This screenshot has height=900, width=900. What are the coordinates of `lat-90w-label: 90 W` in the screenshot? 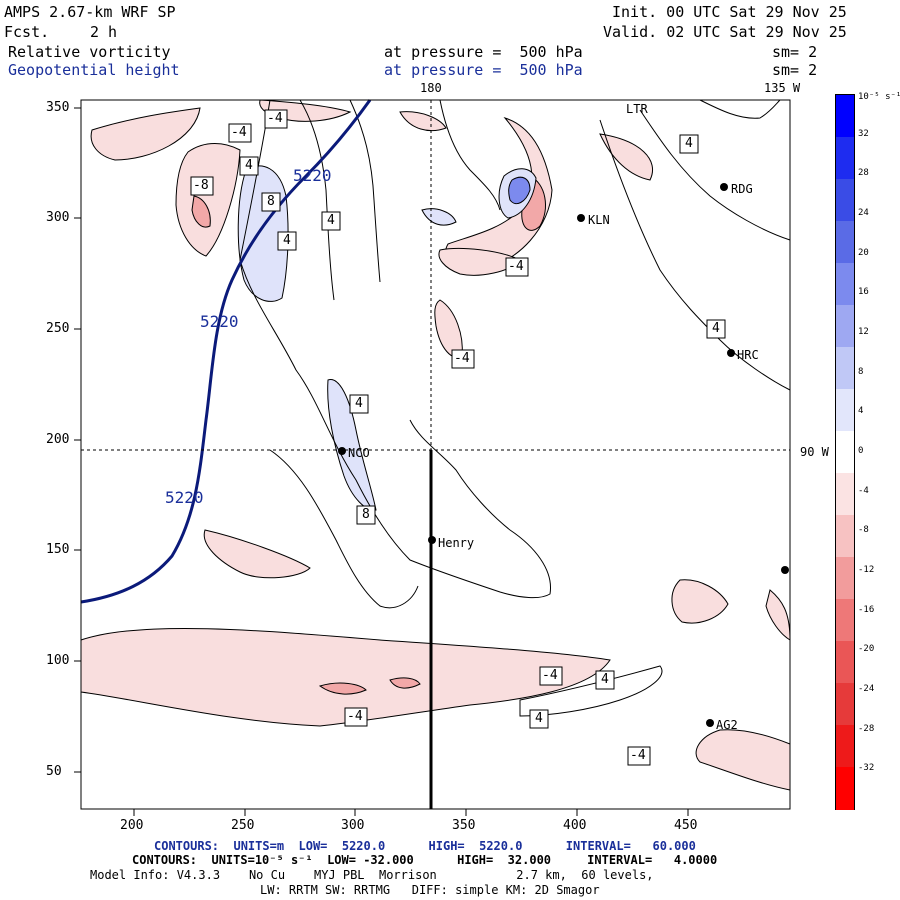 It's located at (814, 452).